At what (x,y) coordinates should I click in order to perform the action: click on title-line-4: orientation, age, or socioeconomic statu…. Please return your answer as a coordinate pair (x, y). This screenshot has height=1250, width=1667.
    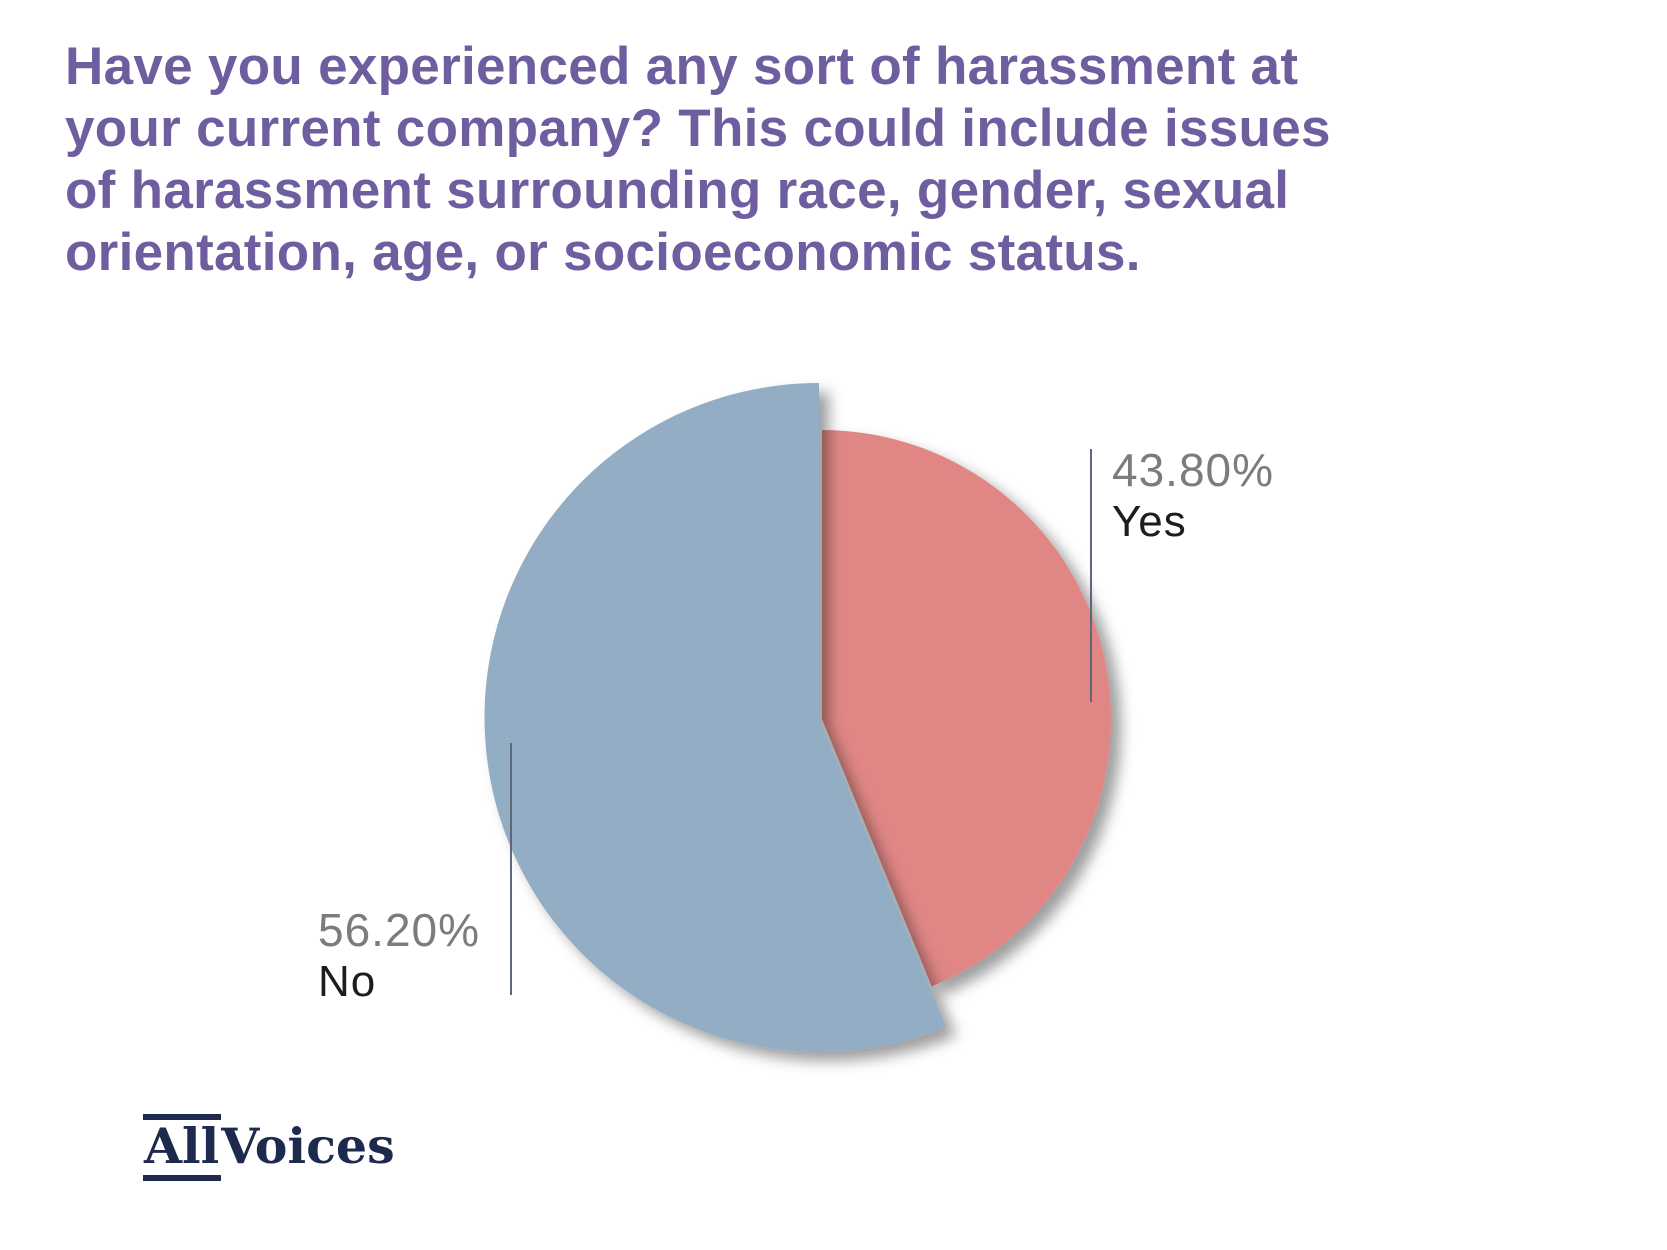
    Looking at the image, I should click on (603, 252).